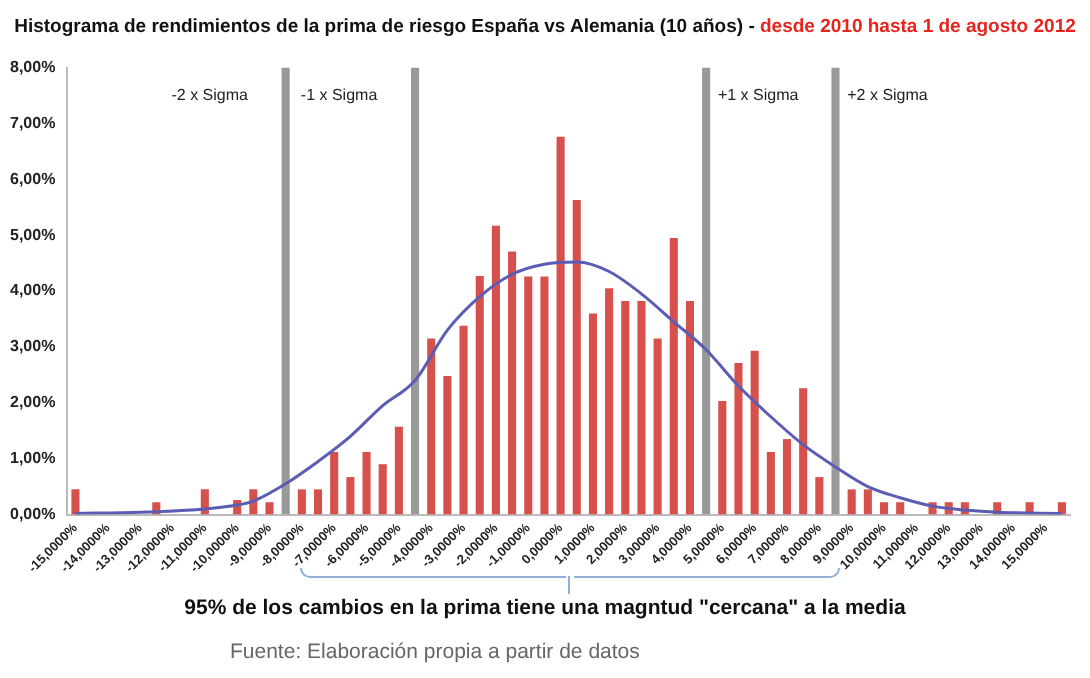 The height and width of the screenshot is (678, 1090). I want to click on y-tick-label: 2,00%, so click(32, 402).